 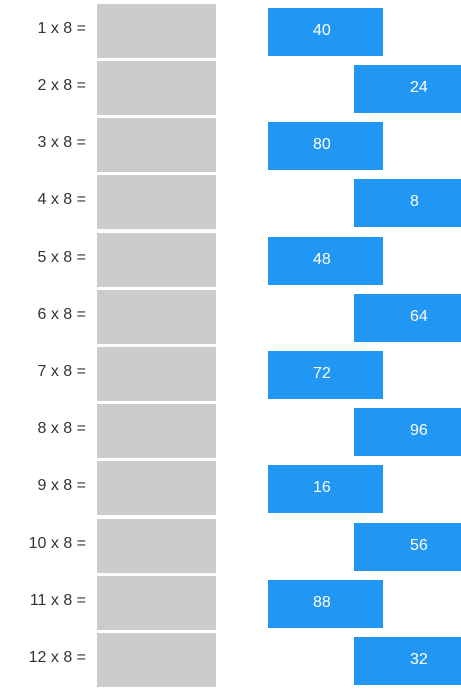 What do you see at coordinates (230, 489) in the screenshot?
I see `equation-row: 9 x 8 = 16` at bounding box center [230, 489].